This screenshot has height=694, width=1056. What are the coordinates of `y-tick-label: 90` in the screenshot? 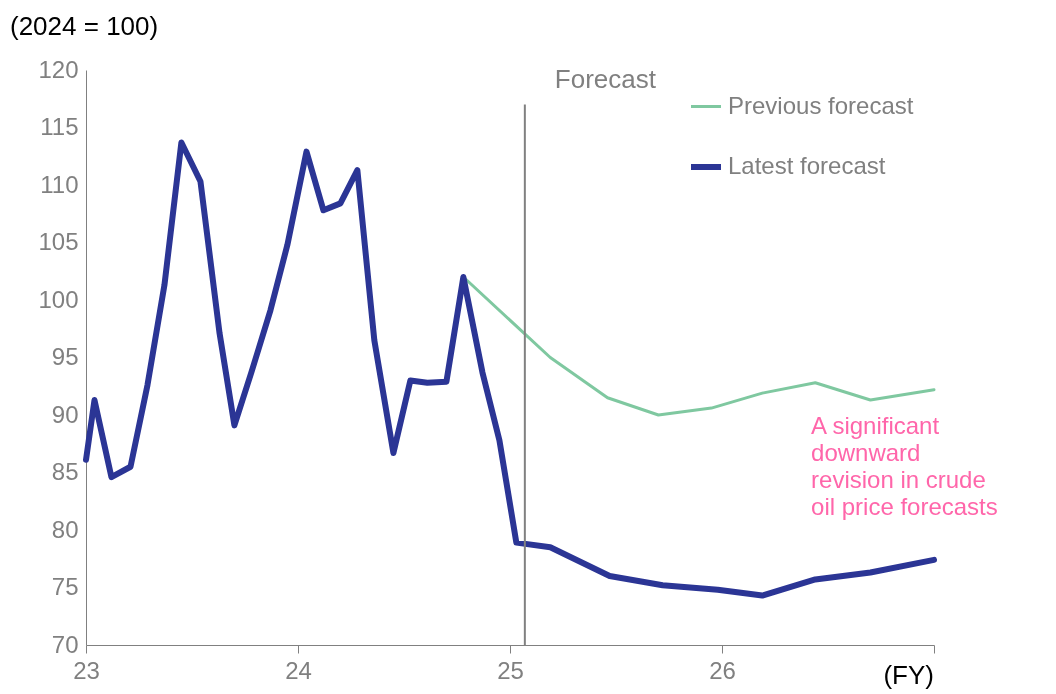 It's located at (65, 414).